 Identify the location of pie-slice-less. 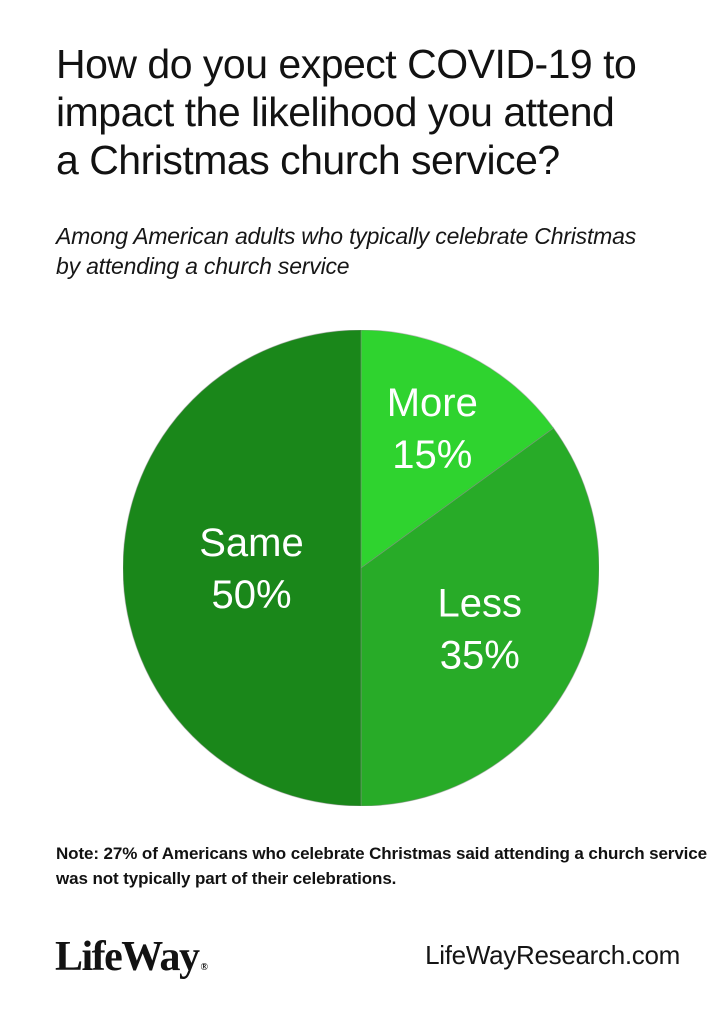
(480, 617).